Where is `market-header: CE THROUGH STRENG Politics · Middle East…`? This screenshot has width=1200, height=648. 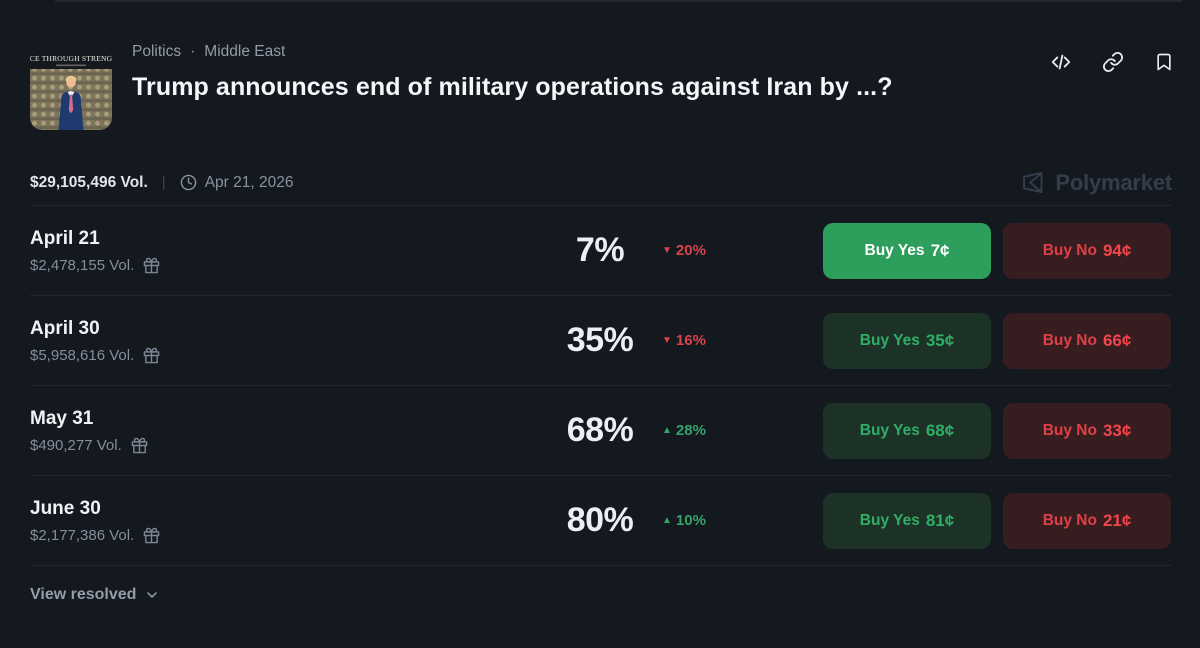 market-header: CE THROUGH STRENG Politics · Middle East… is located at coordinates (602, 86).